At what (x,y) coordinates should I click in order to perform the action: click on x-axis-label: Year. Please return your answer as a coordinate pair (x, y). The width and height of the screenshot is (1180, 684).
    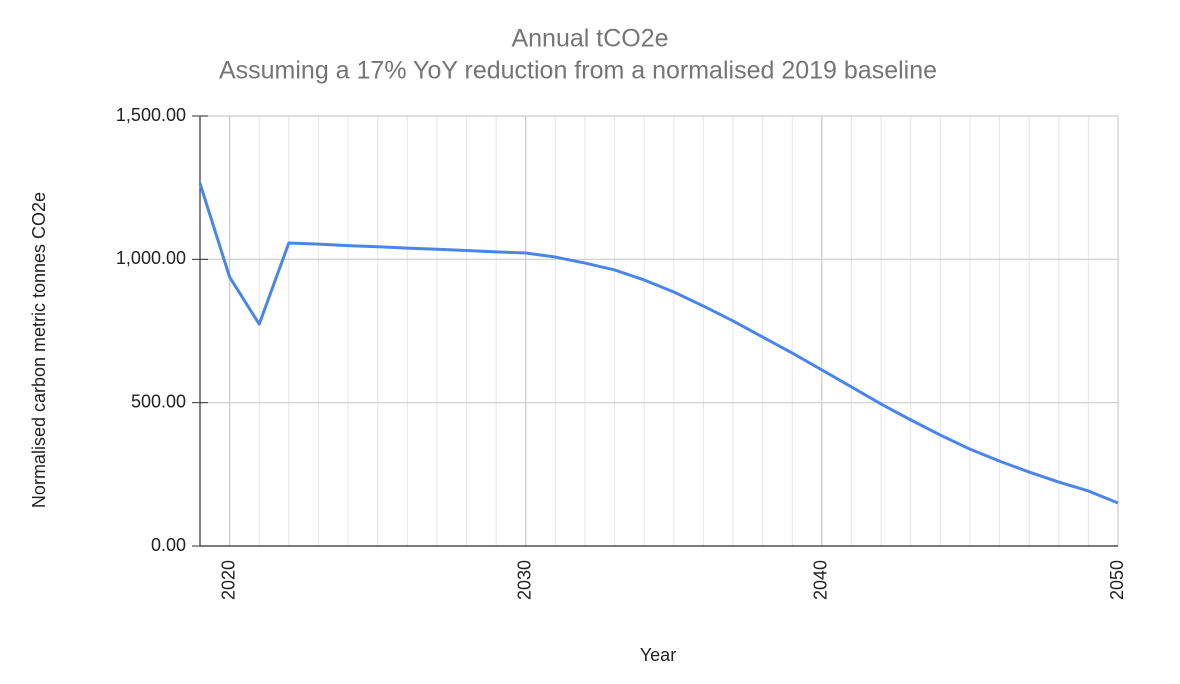
    Looking at the image, I should click on (658, 655).